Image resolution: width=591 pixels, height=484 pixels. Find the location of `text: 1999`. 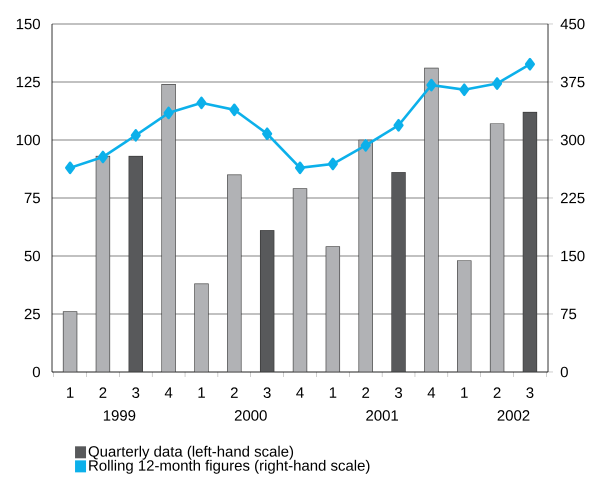

text: 1999 is located at coordinates (120, 415).